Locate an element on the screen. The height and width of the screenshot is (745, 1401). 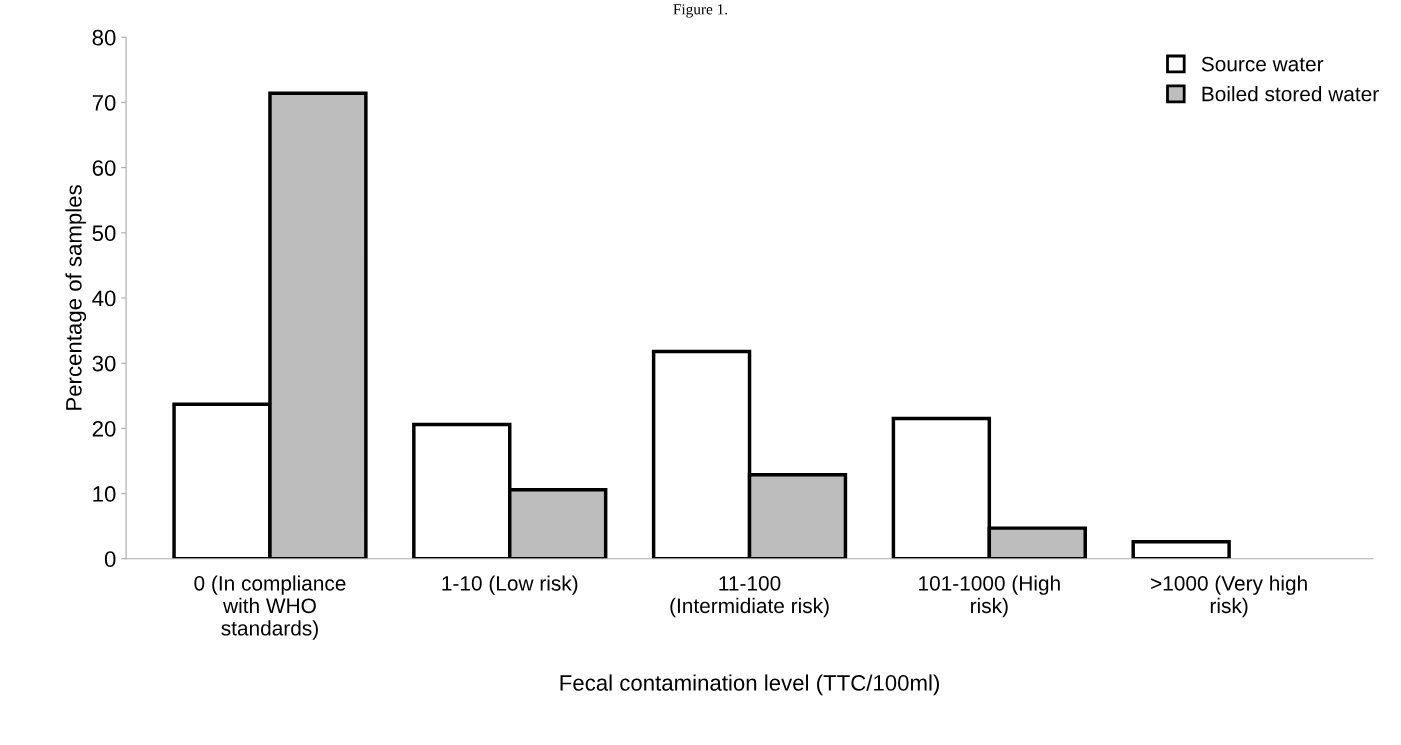
y-tick-label: 30 is located at coordinates (104, 363).